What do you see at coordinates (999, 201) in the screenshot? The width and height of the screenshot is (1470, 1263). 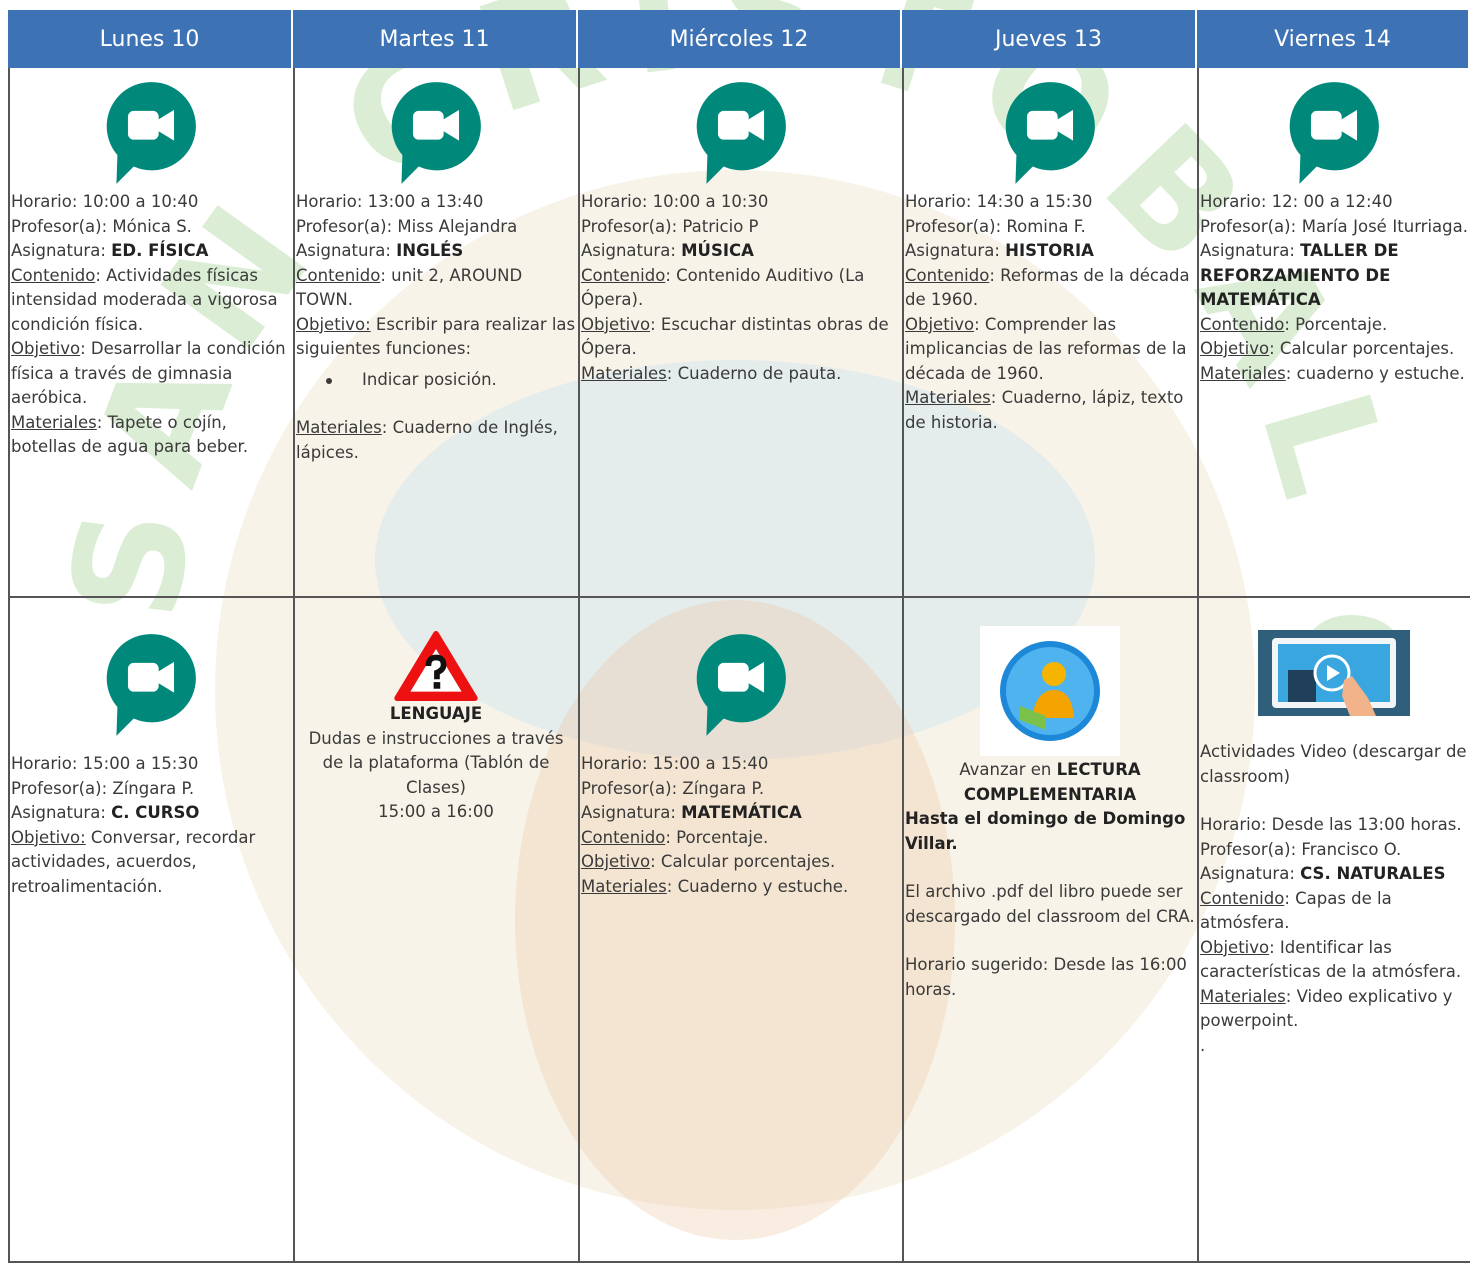 I see `text: Horario: 14:30 a 15:30` at bounding box center [999, 201].